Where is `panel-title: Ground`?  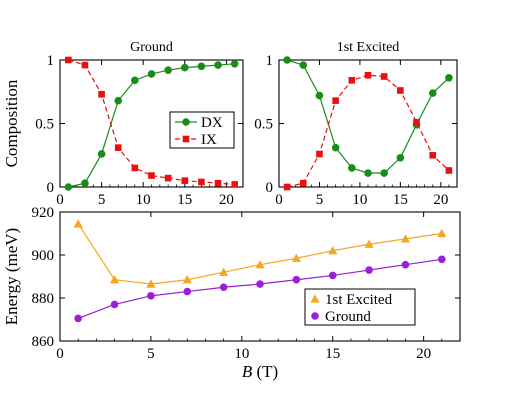 panel-title: Ground is located at coordinates (151, 47).